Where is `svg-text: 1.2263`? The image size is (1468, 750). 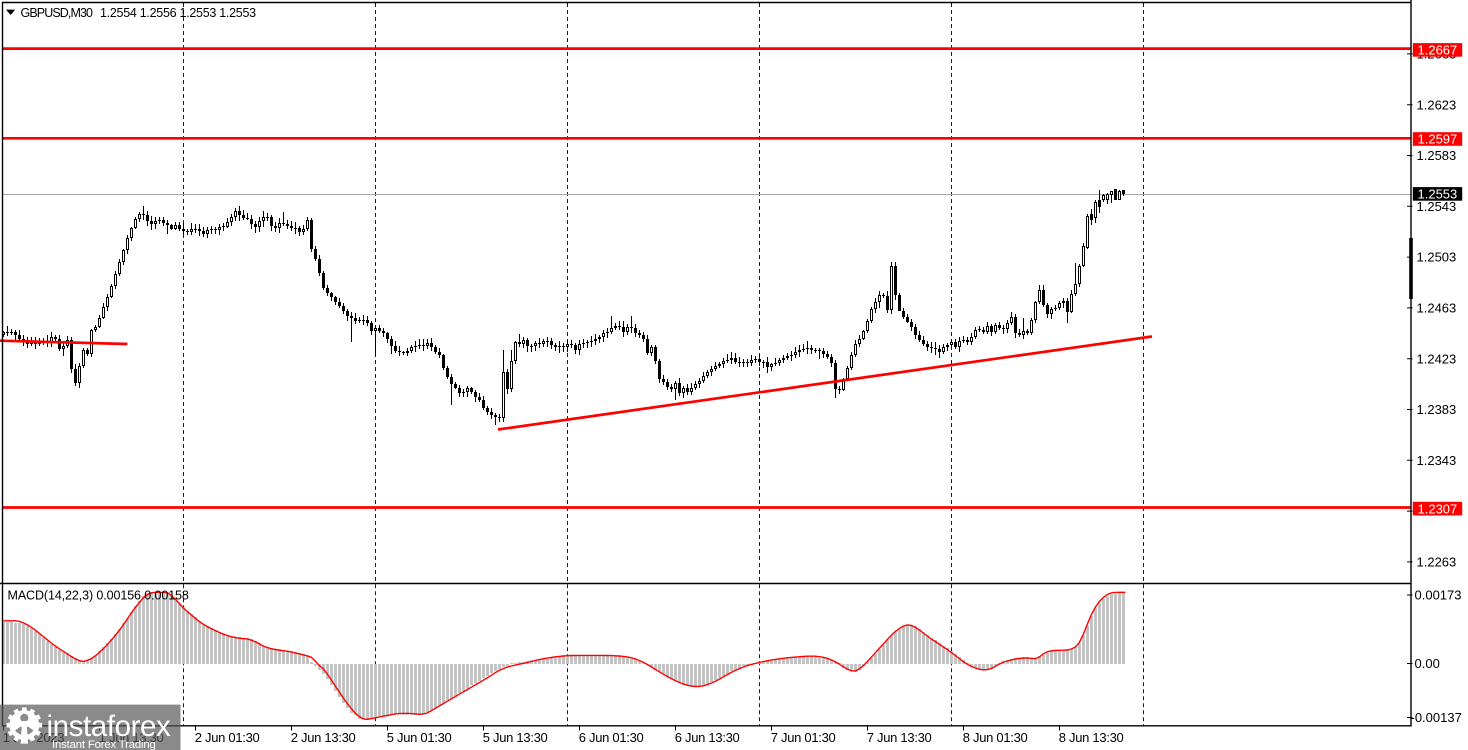 svg-text: 1.2263 is located at coordinates (1437, 562).